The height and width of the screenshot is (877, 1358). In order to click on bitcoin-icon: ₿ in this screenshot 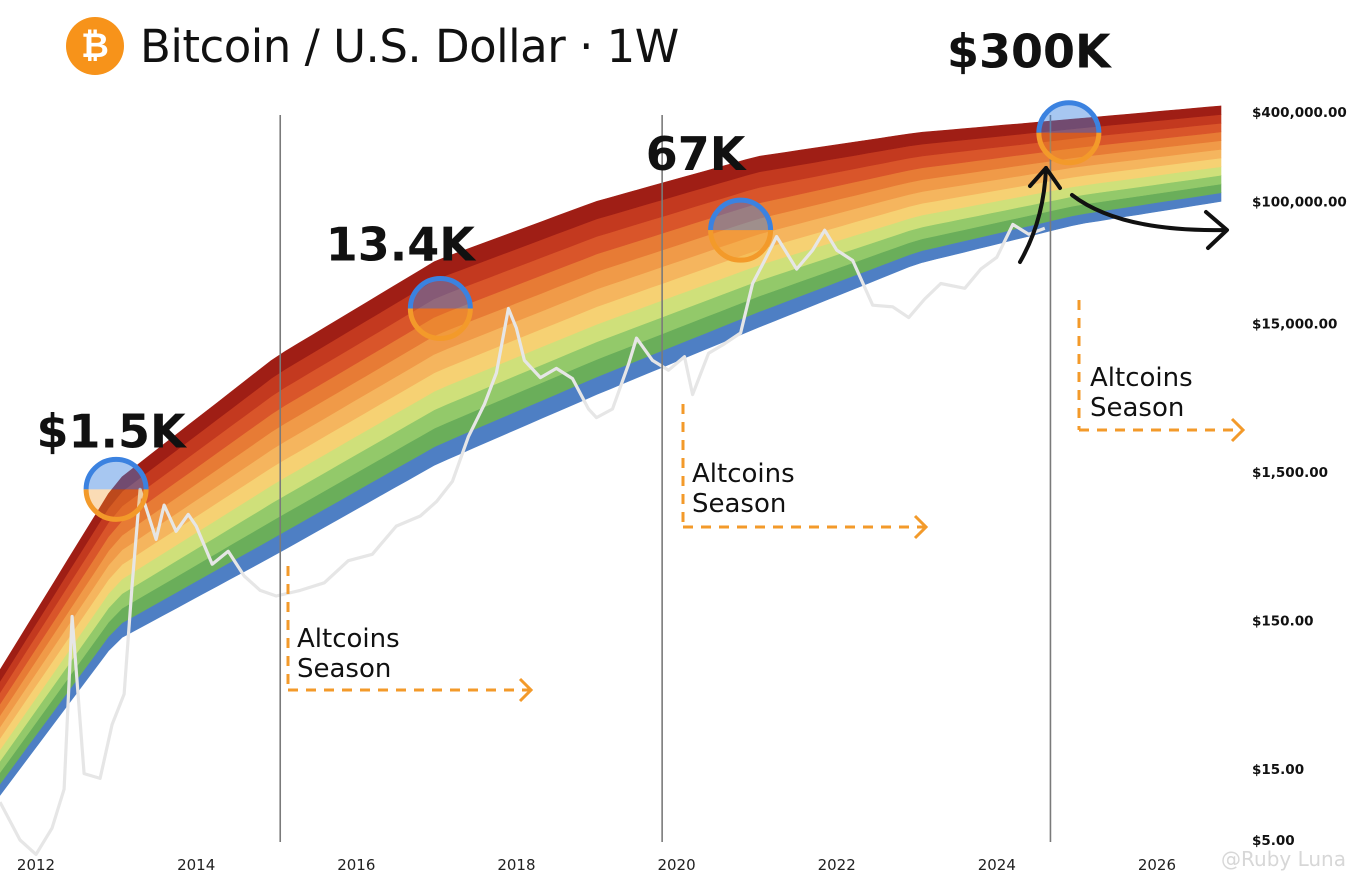, I will do `click(95, 46)`.